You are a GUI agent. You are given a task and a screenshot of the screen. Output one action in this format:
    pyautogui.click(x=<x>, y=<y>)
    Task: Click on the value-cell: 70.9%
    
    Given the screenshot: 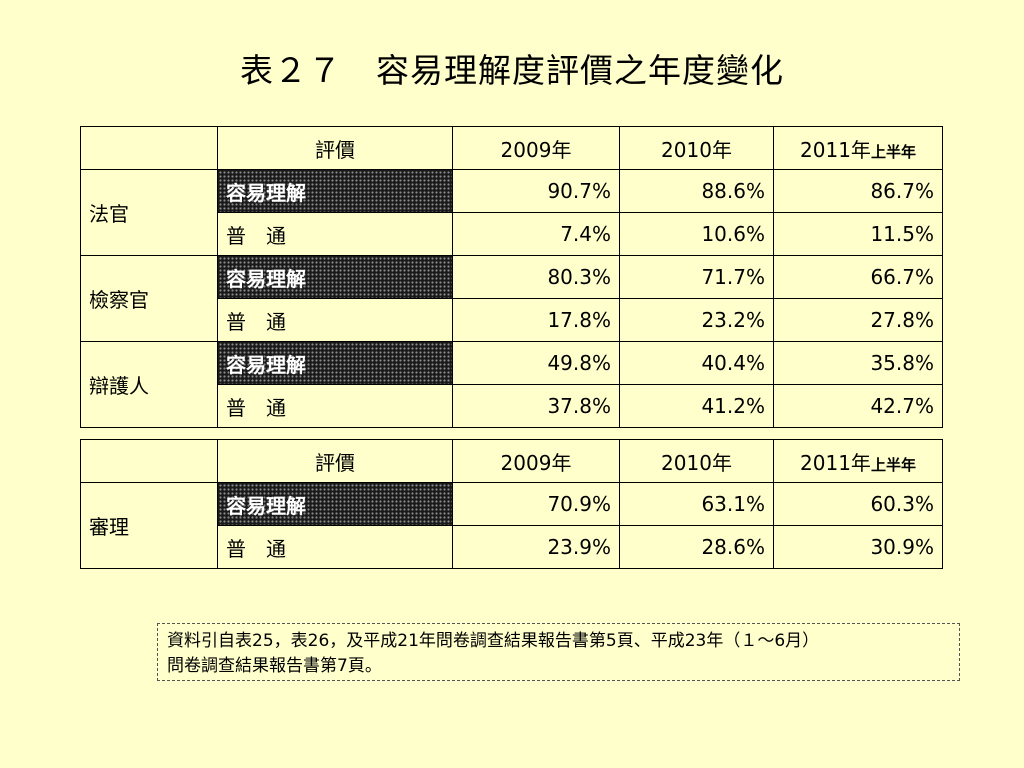 What is the action you would take?
    pyautogui.click(x=536, y=504)
    